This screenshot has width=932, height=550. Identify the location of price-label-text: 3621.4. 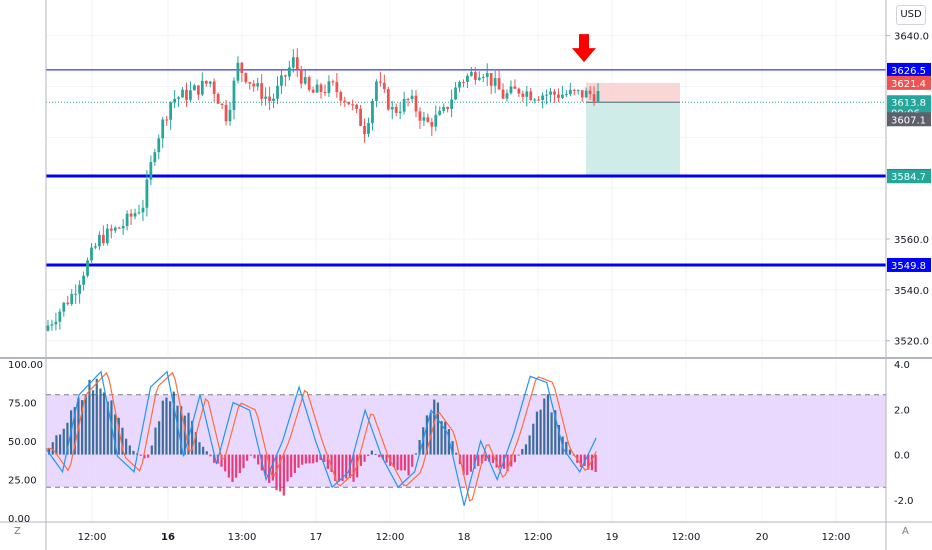
(908, 84).